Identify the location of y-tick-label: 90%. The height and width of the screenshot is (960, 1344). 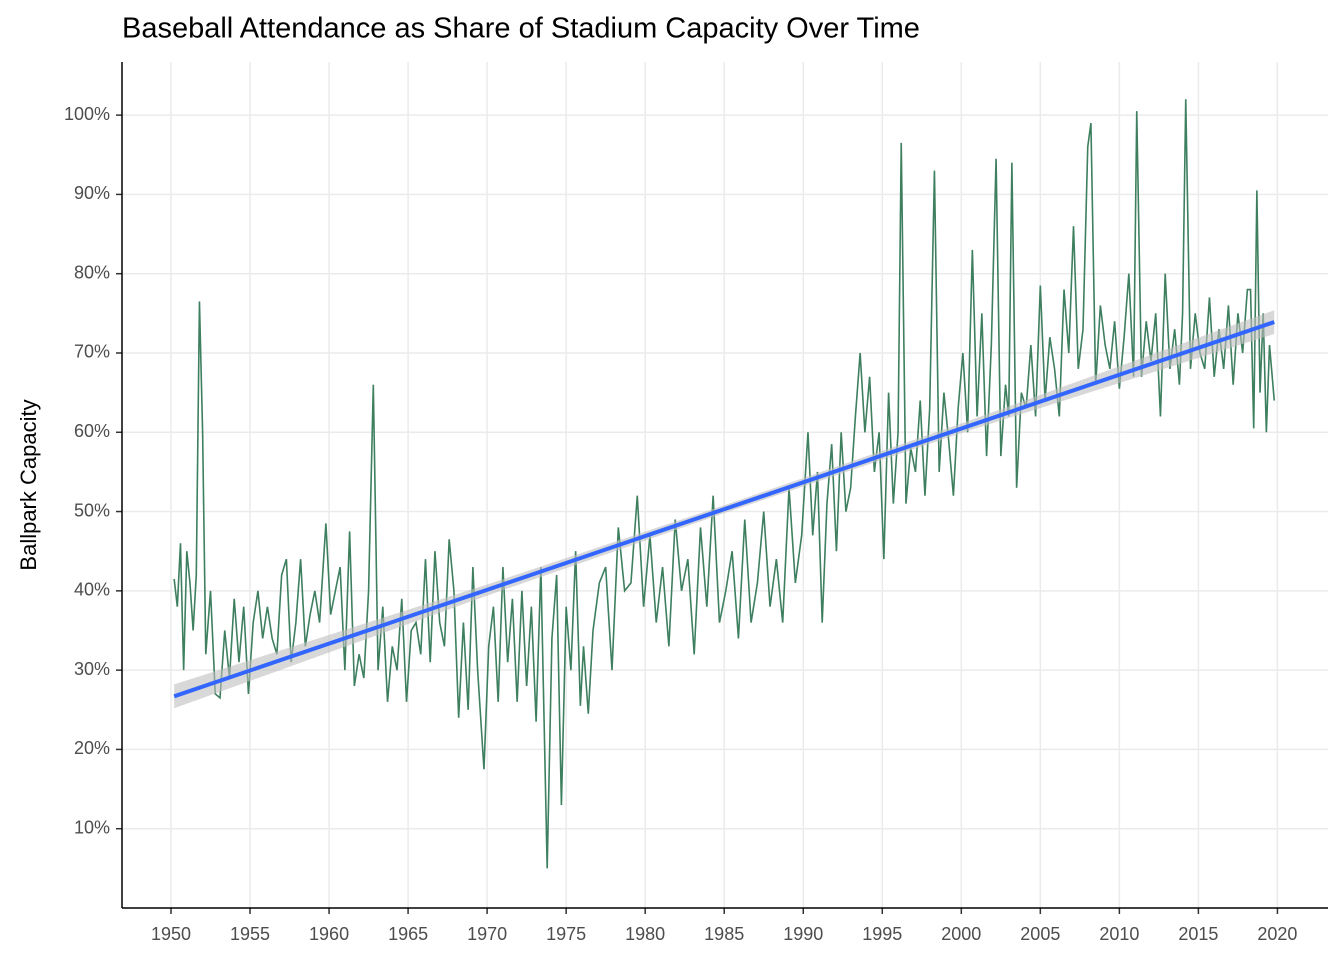
(92, 193).